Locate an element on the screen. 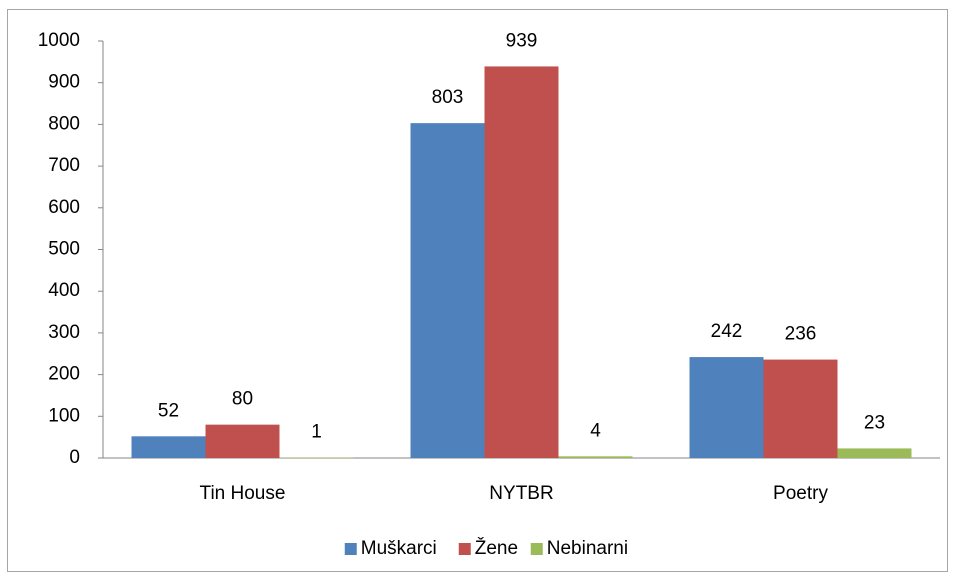 This screenshot has height=580, width=957. y-tick-label: 0 is located at coordinates (74, 457).